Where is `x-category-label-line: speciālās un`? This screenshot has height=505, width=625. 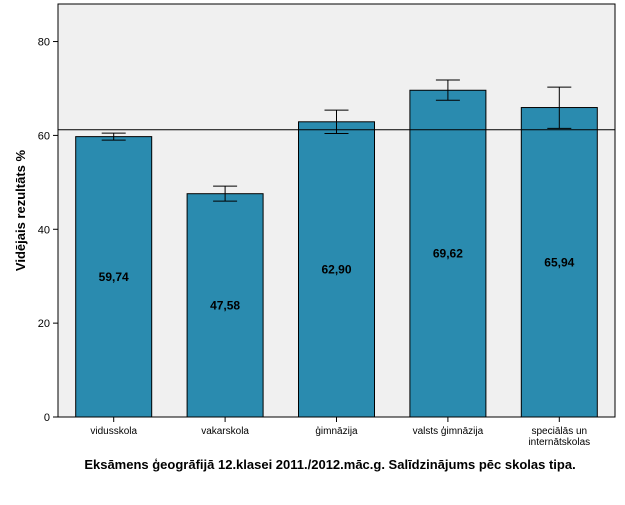
x-category-label-line: speciālās un is located at coordinates (560, 431).